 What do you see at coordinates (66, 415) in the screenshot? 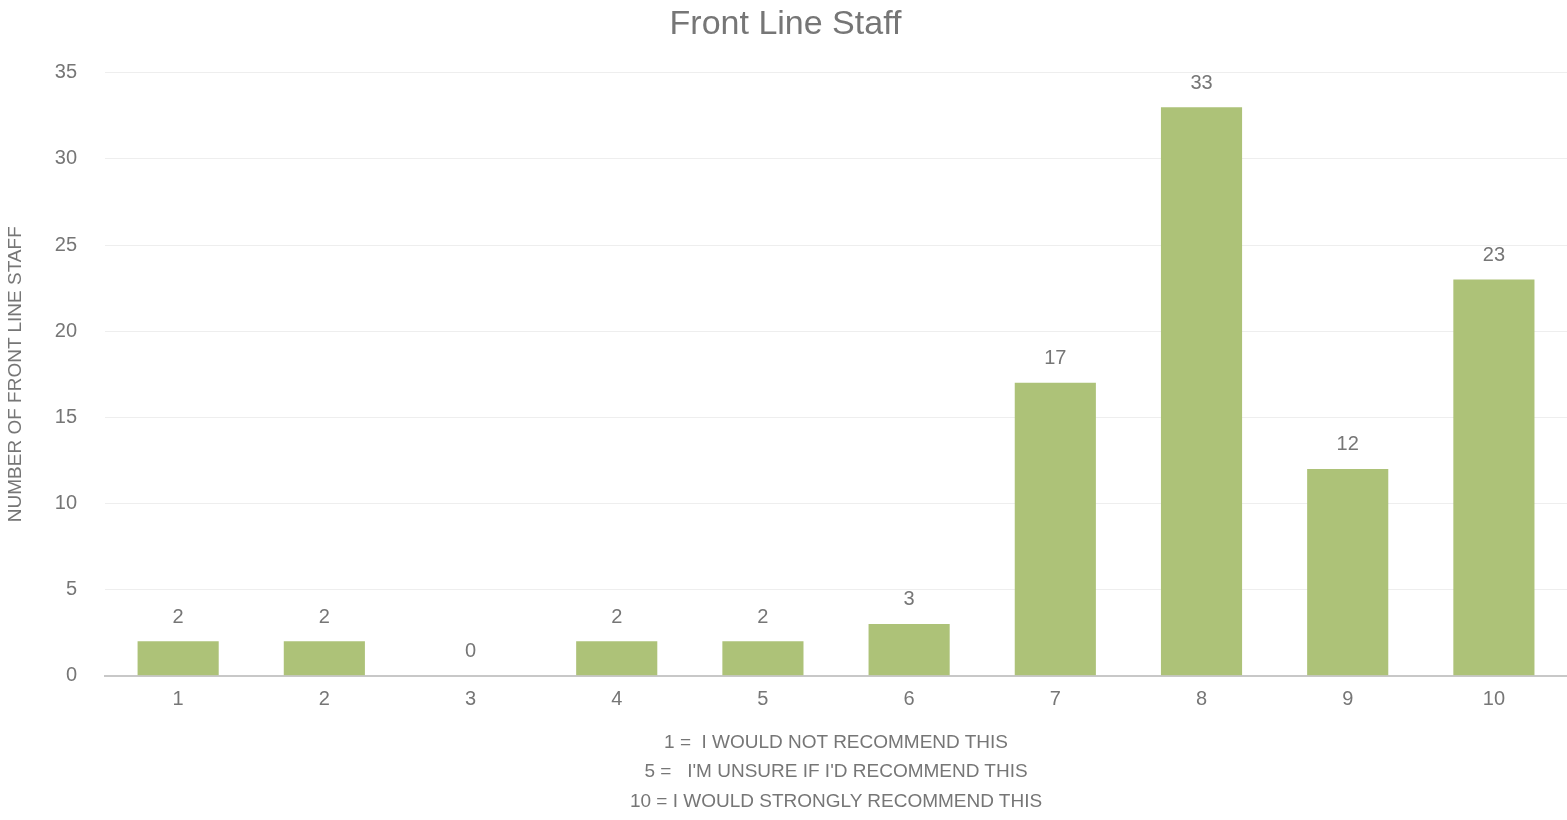
I see `y-tick-label: 15` at bounding box center [66, 415].